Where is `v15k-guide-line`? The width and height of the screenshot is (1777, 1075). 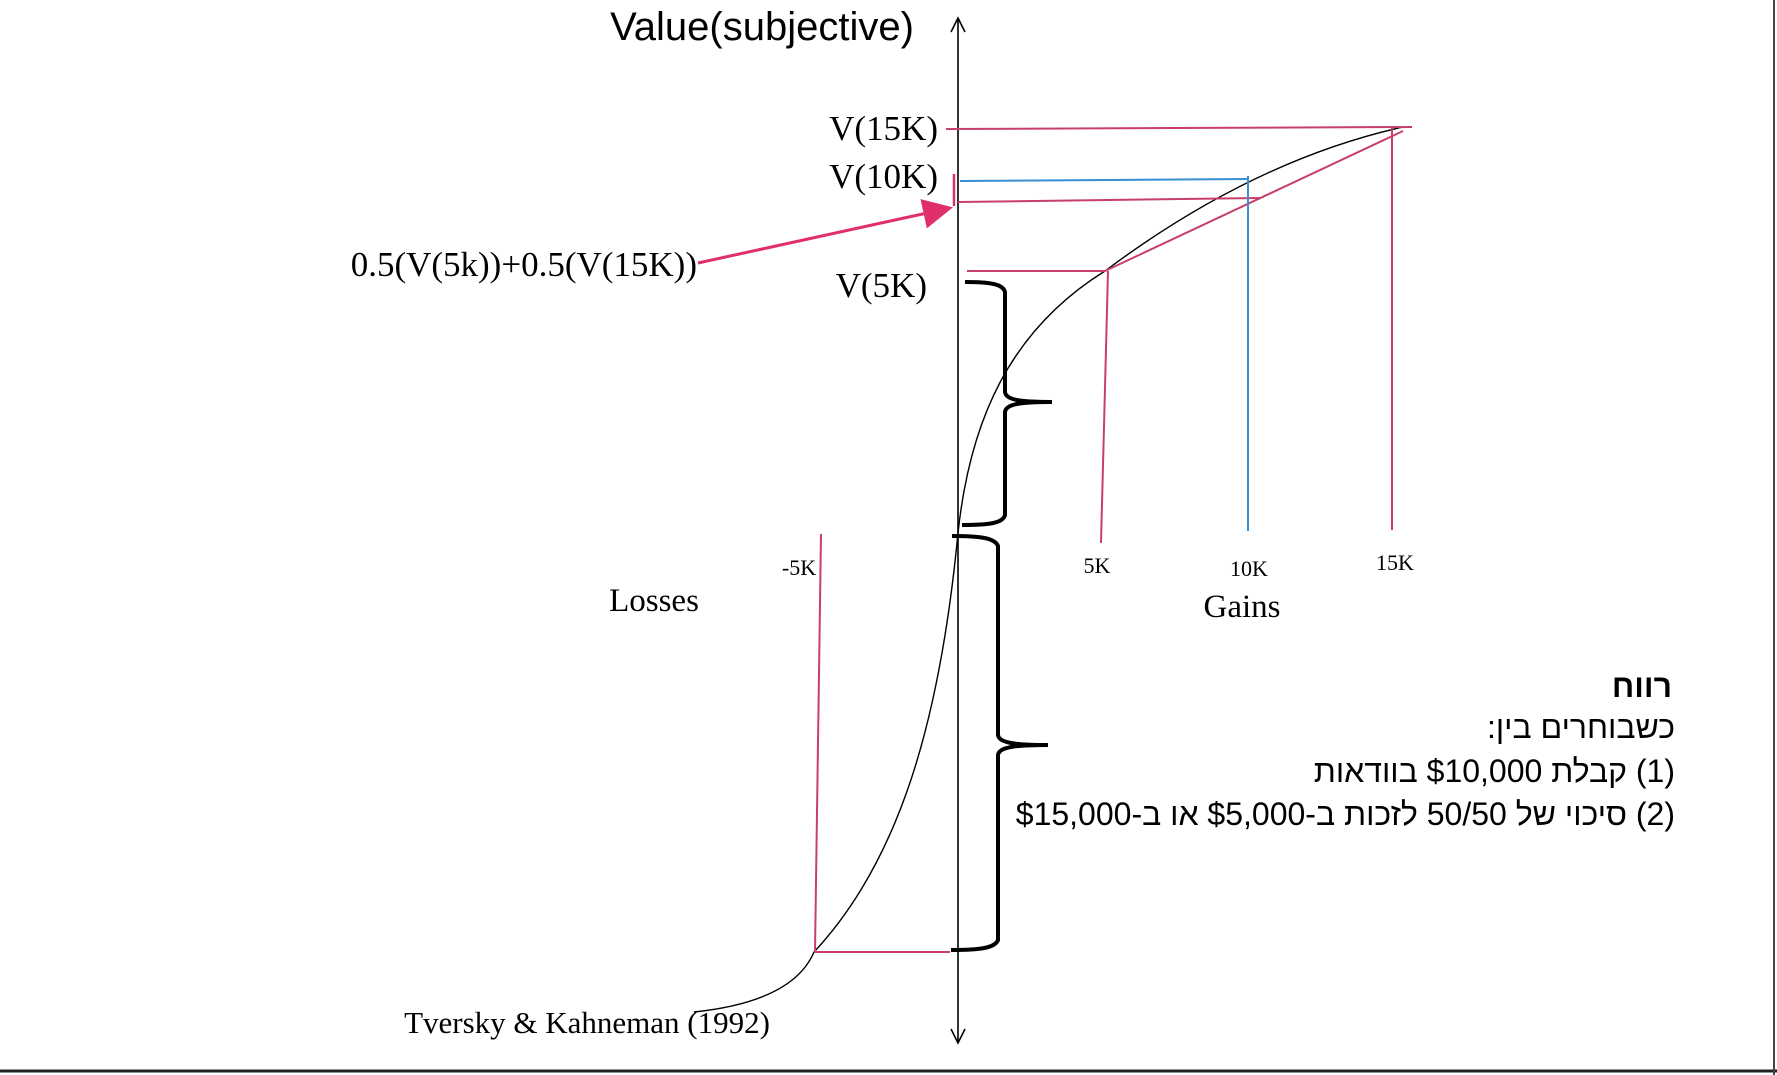
v15k-guide-line is located at coordinates (1179, 128).